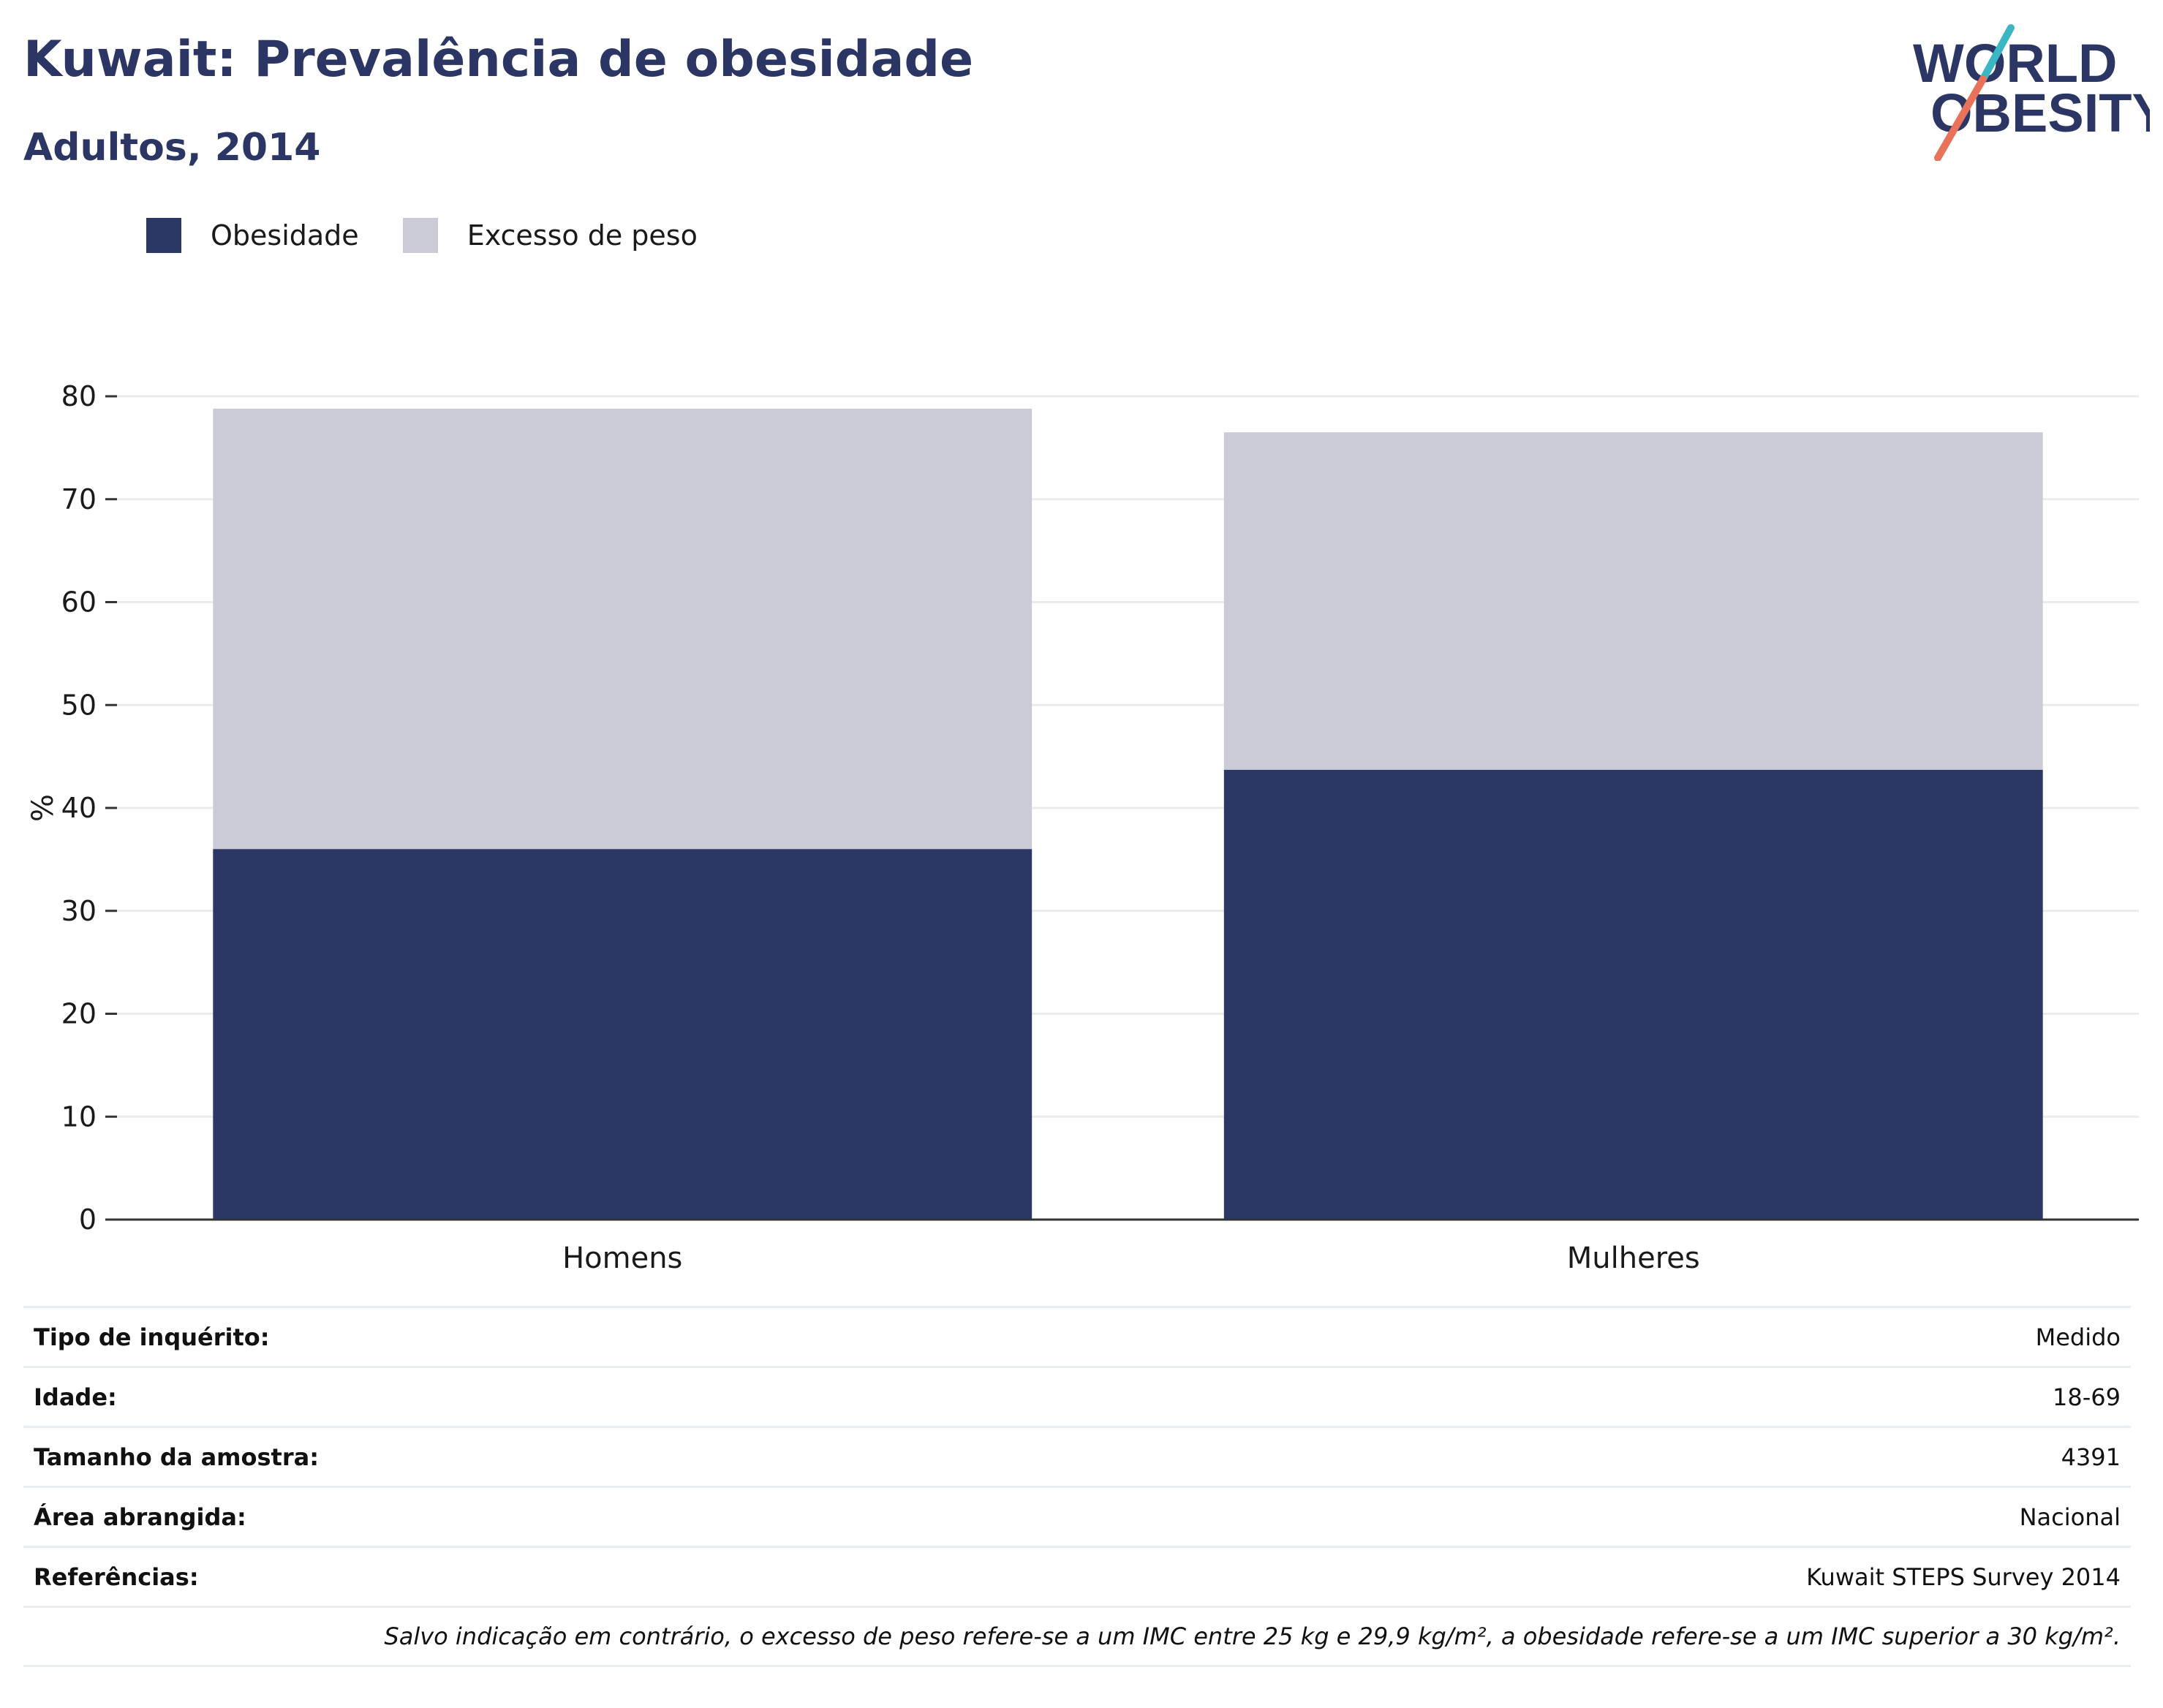  What do you see at coordinates (88, 1219) in the screenshot?
I see `y-tick-label: 0` at bounding box center [88, 1219].